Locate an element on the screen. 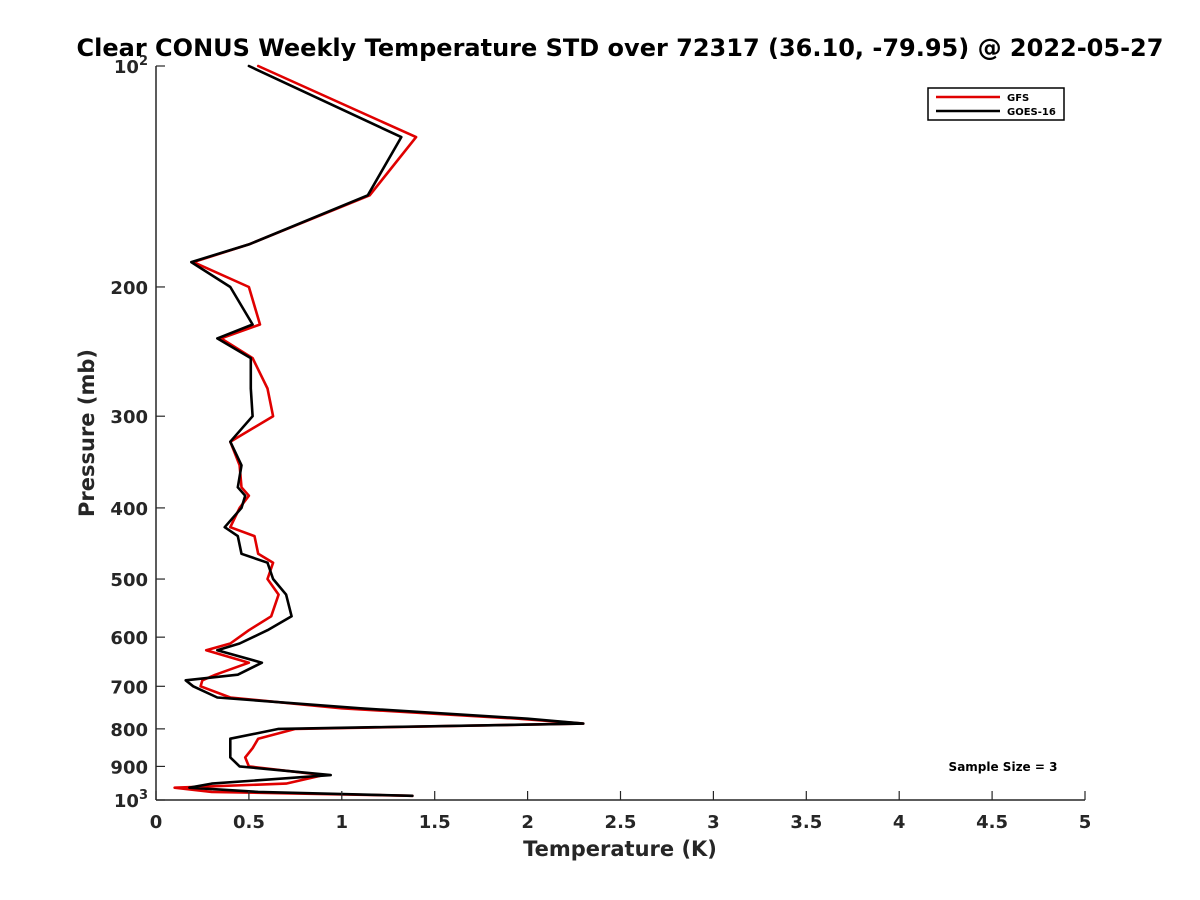 Image resolution: width=1200 pixels, height=900 pixels. x-tick-label: 1.5 is located at coordinates (435, 822).